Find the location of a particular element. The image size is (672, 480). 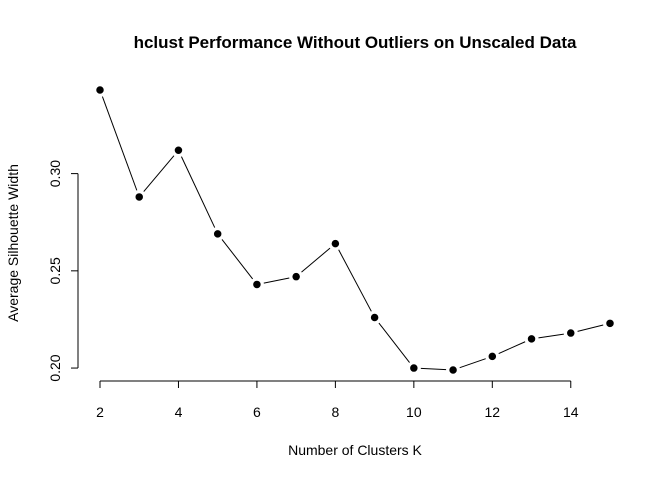

y-tick-label: 0.25 is located at coordinates (55, 270).